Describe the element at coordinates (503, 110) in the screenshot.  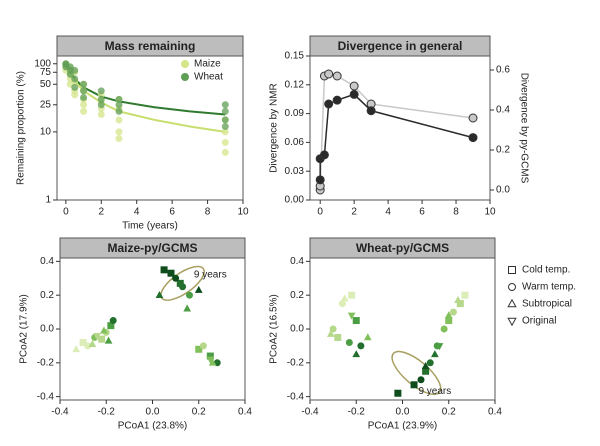
I see `y2-tick-label: 0.4` at that location.